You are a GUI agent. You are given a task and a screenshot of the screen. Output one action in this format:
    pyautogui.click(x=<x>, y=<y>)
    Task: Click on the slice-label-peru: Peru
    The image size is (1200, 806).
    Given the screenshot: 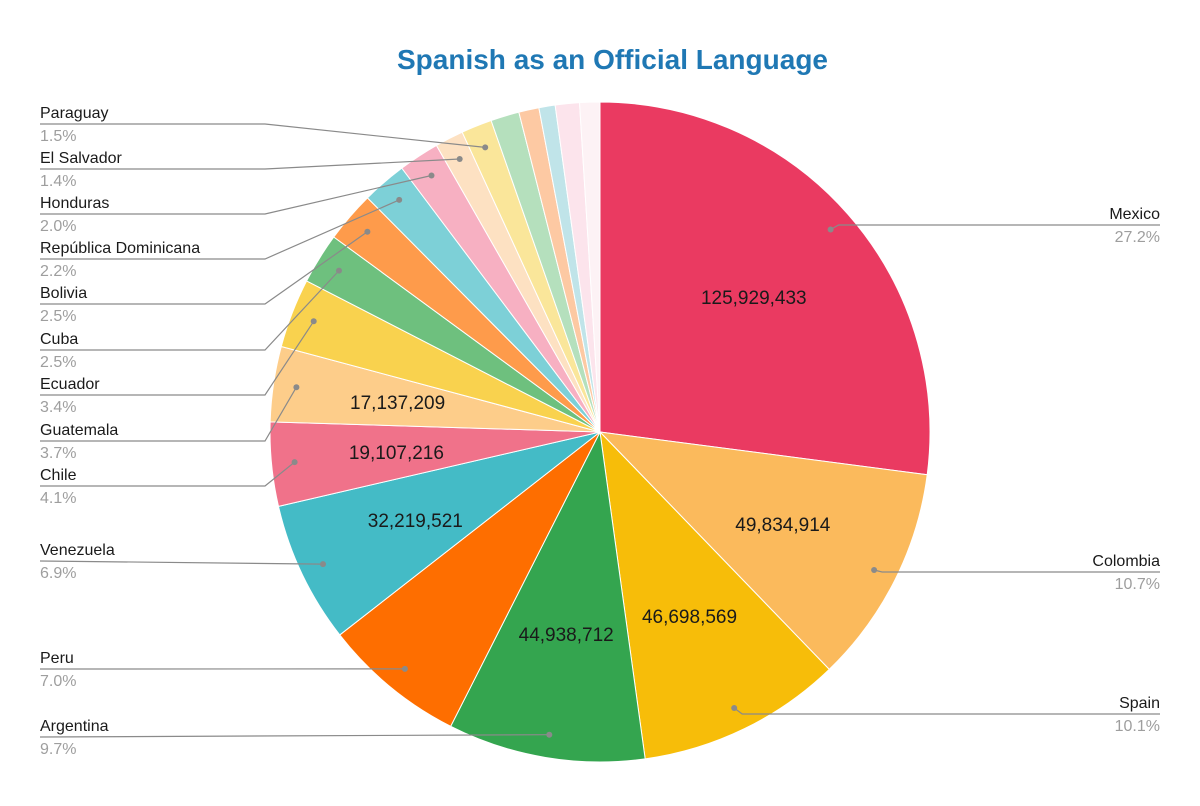 What is the action you would take?
    pyautogui.click(x=57, y=658)
    